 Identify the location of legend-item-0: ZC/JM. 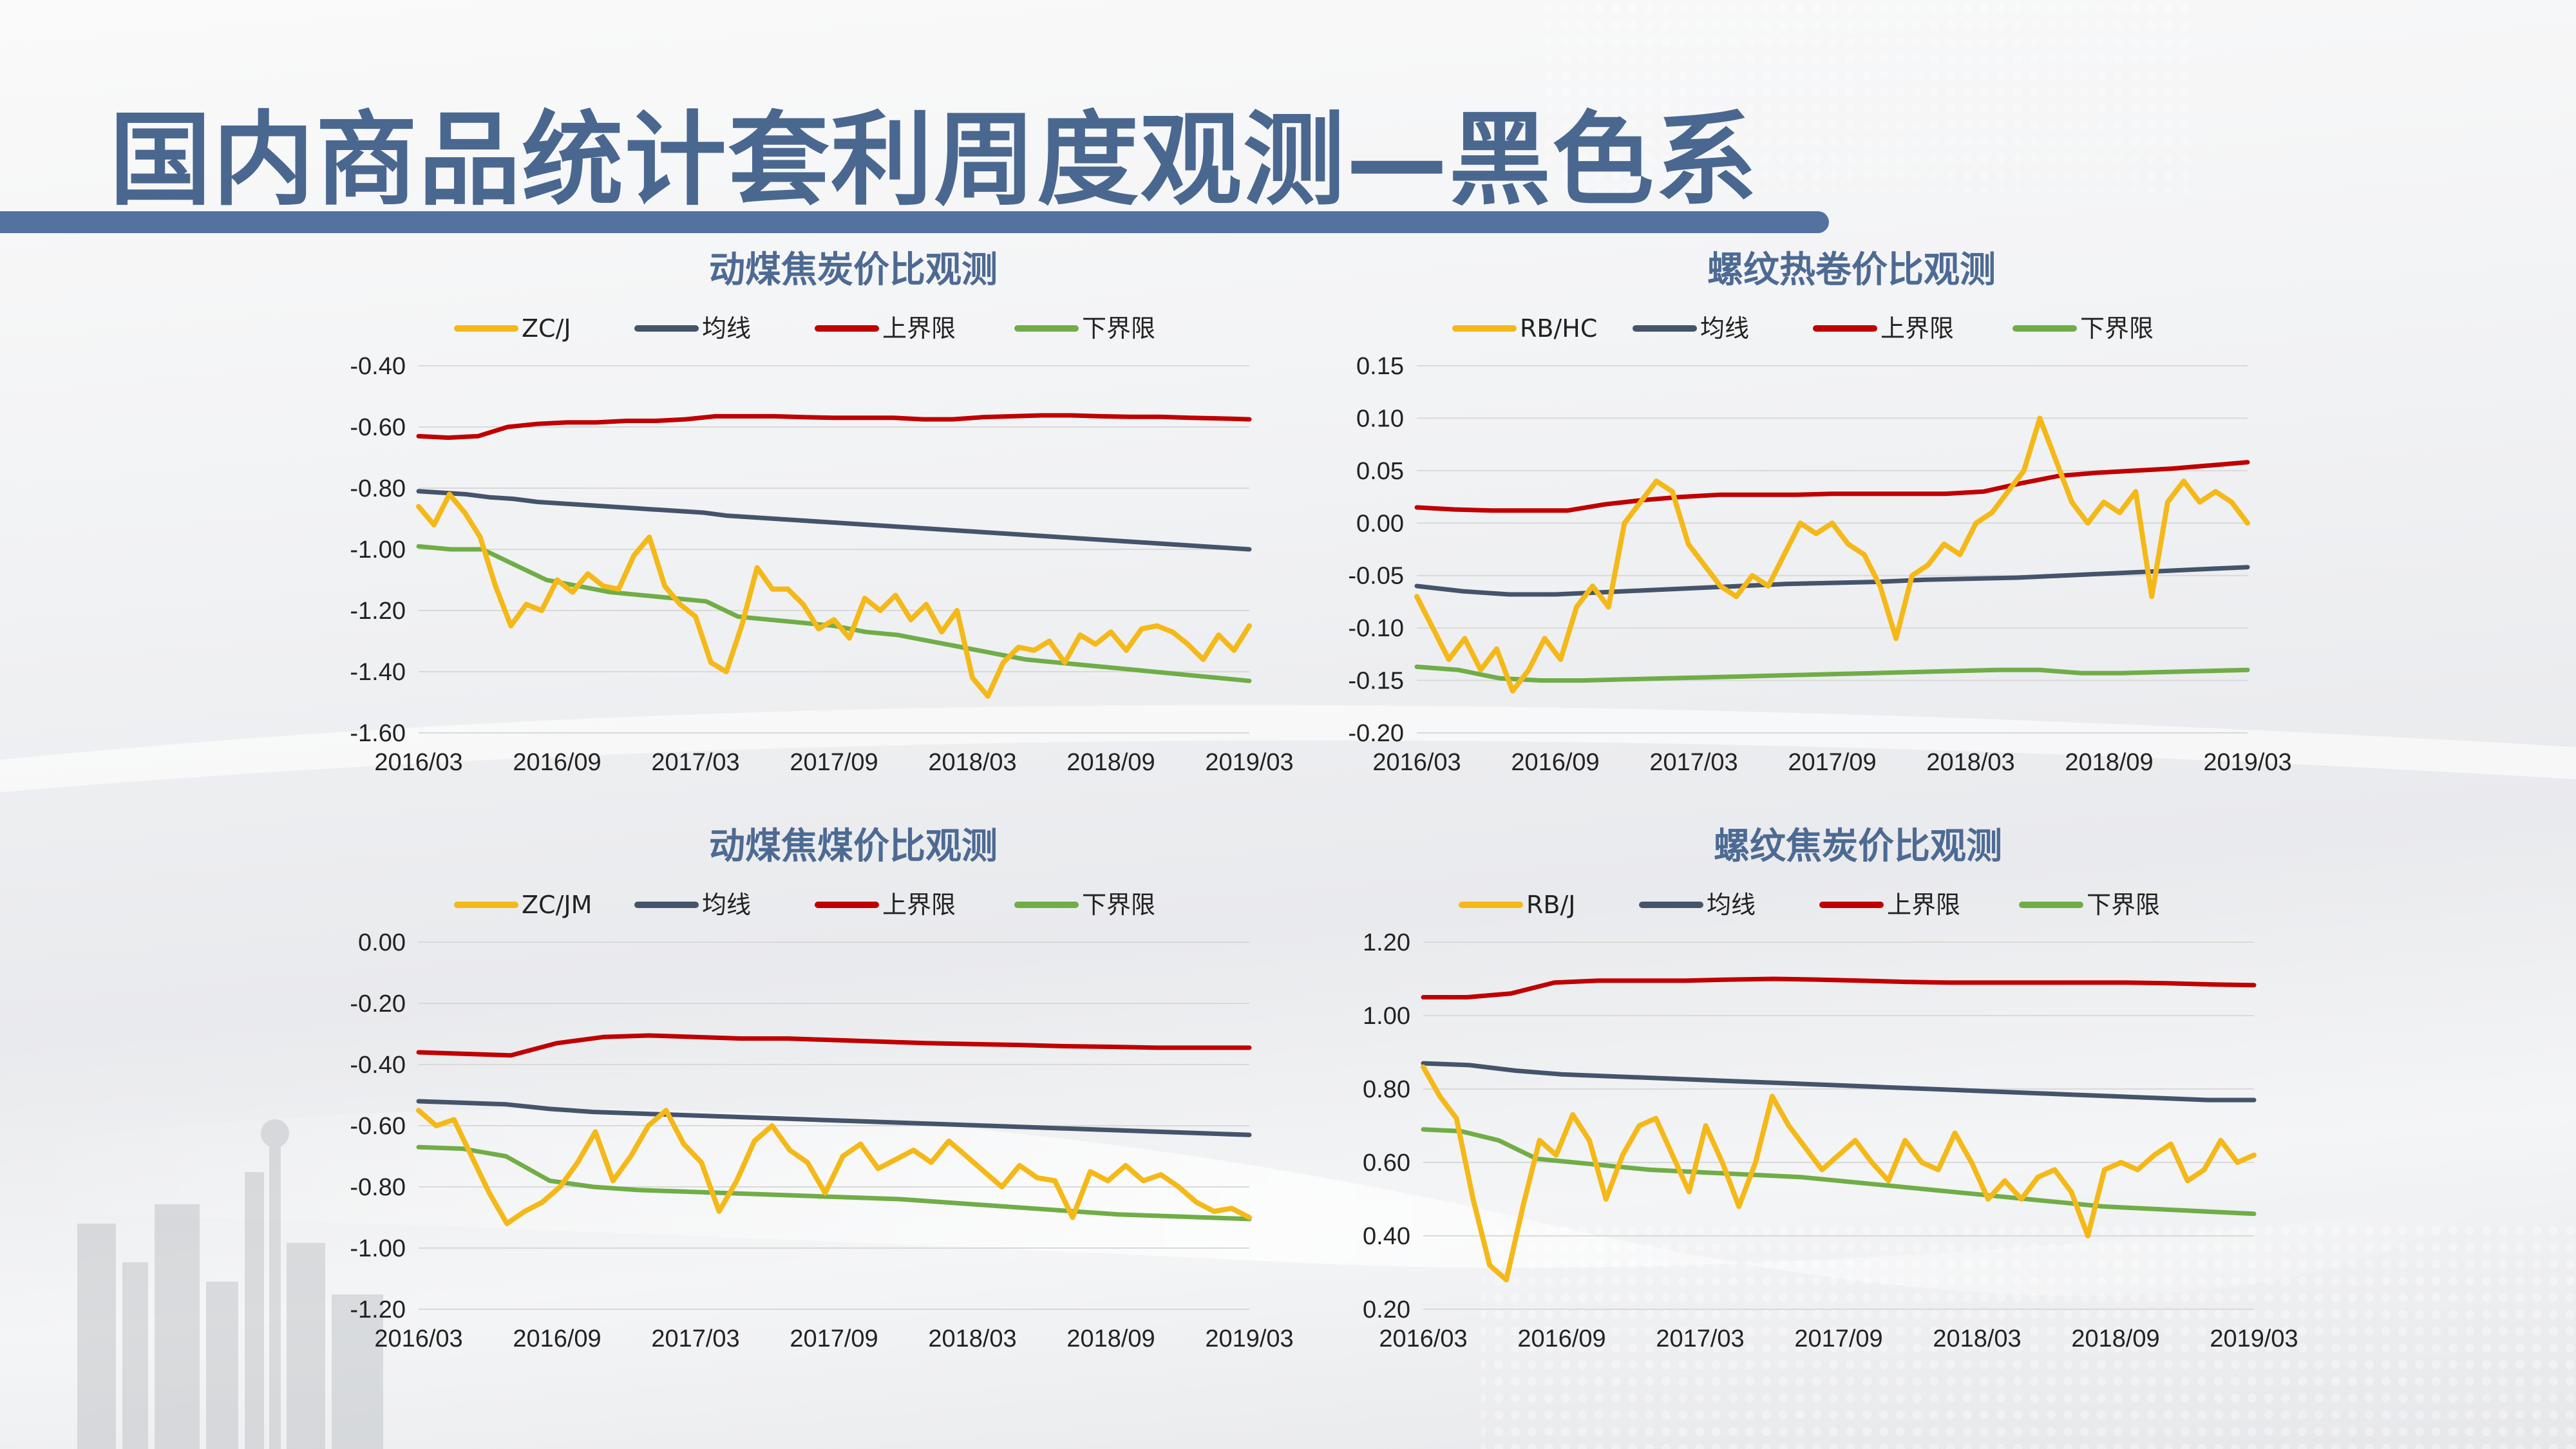
(523, 905).